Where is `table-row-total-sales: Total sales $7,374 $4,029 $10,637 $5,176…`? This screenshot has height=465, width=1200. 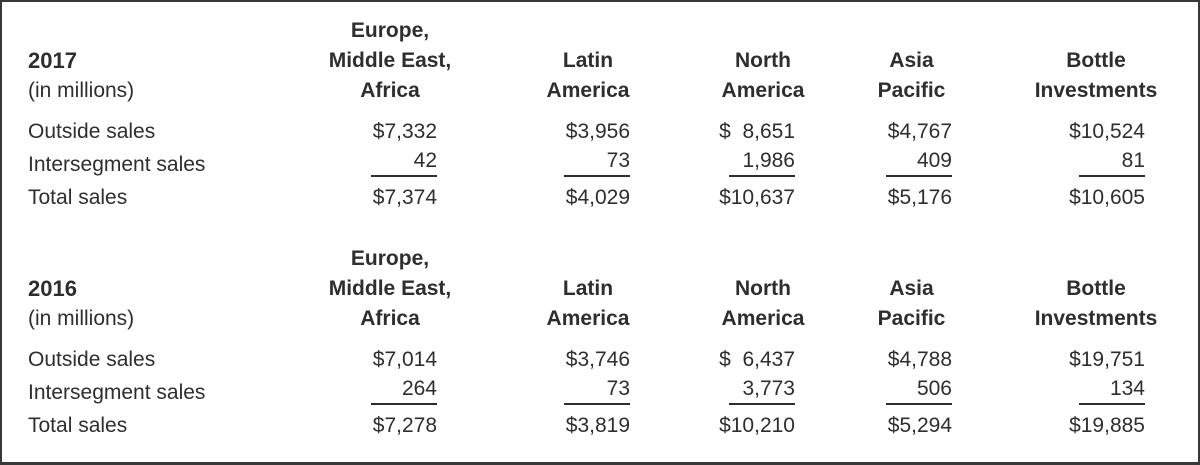
table-row-total-sales: Total sales $7,374 $4,029 $10,637 $5,176… is located at coordinates (600, 193).